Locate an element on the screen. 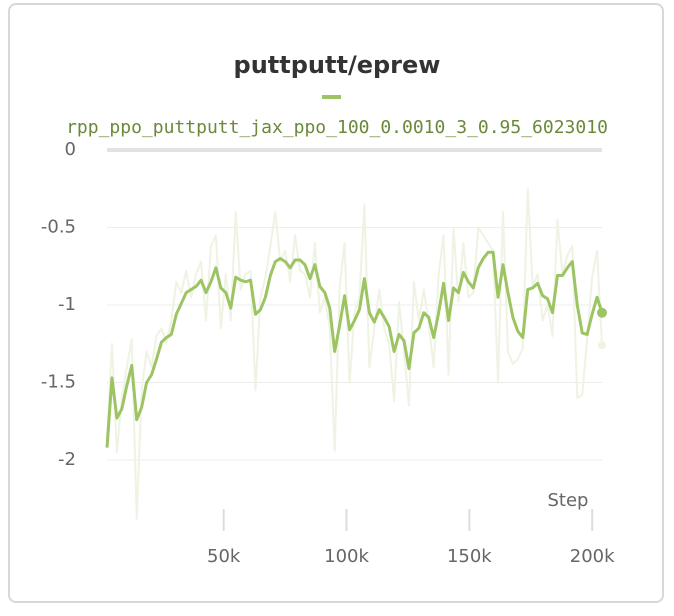  x-tick-label: 50k is located at coordinates (224, 556).